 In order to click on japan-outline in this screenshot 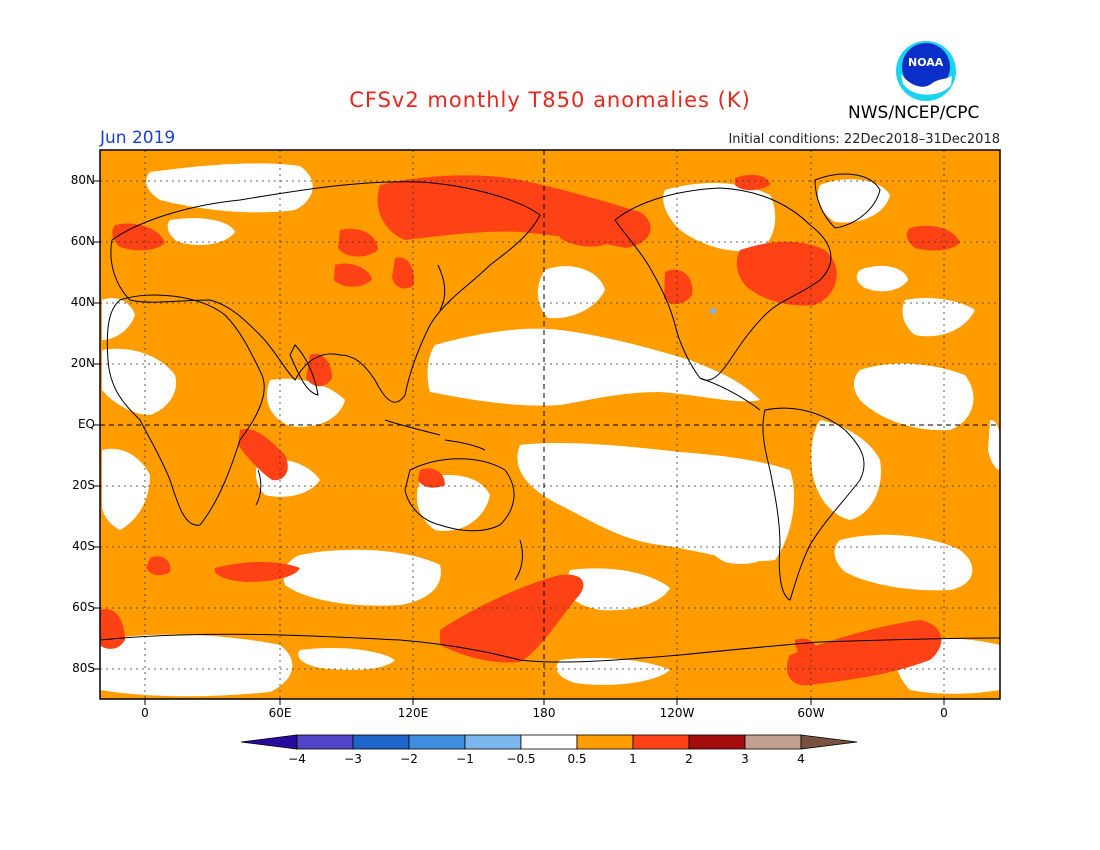, I will do `click(441, 287)`.